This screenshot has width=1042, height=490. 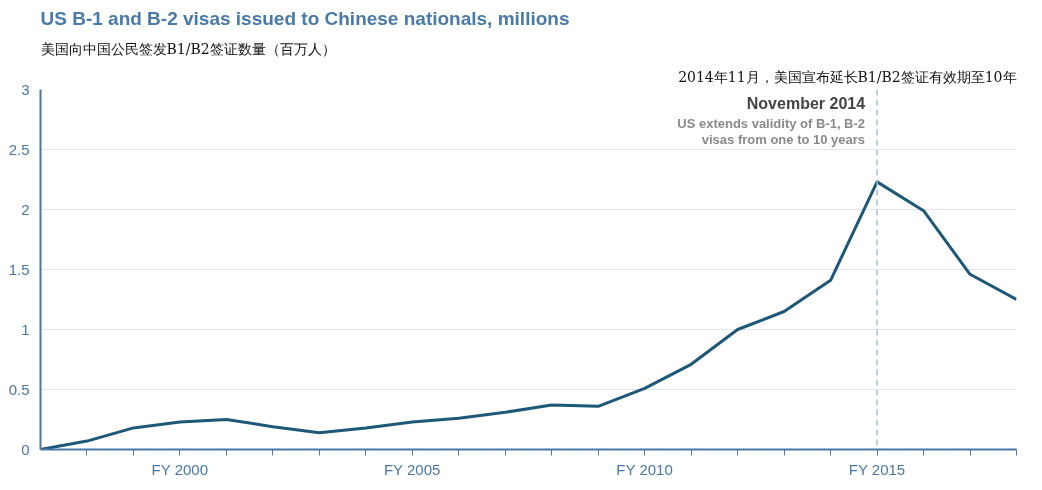 I want to click on y-tick-label: 1, so click(x=25, y=329).